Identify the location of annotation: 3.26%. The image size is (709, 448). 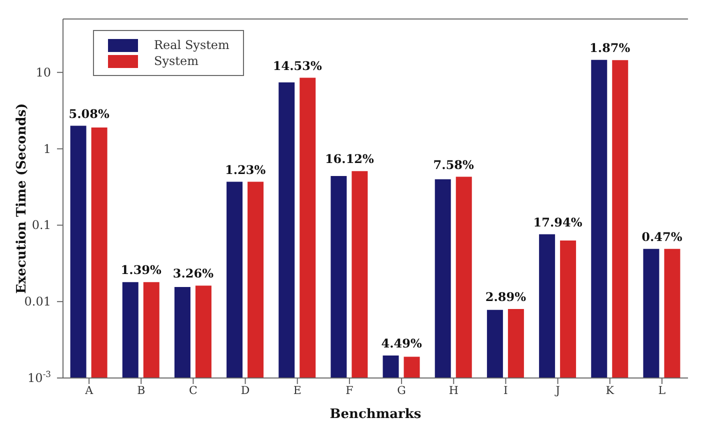
(193, 273).